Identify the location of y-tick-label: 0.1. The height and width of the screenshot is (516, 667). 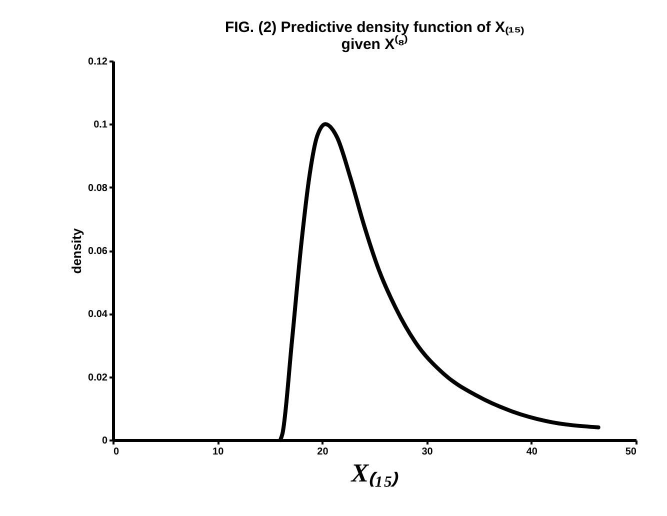
(101, 125).